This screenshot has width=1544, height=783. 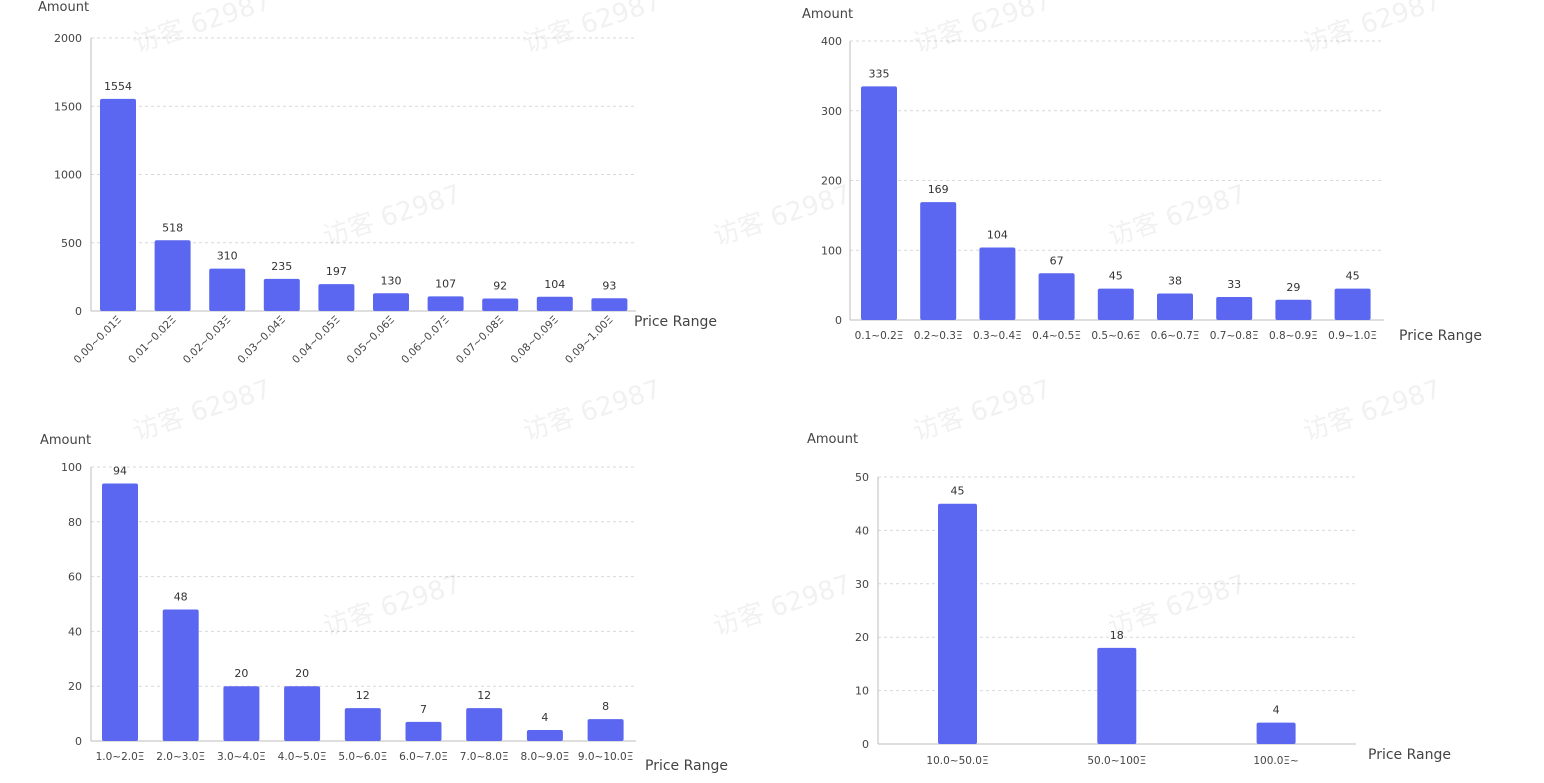 What do you see at coordinates (98, 340) in the screenshot?
I see `x-tick-label: 0.00~0.01Ξ` at bounding box center [98, 340].